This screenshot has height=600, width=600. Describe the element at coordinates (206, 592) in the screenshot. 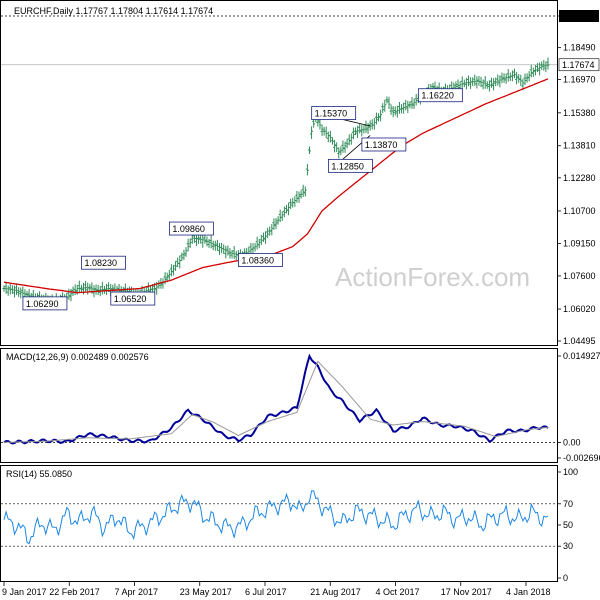

I see `svg-text: 23 May 2017` at that location.